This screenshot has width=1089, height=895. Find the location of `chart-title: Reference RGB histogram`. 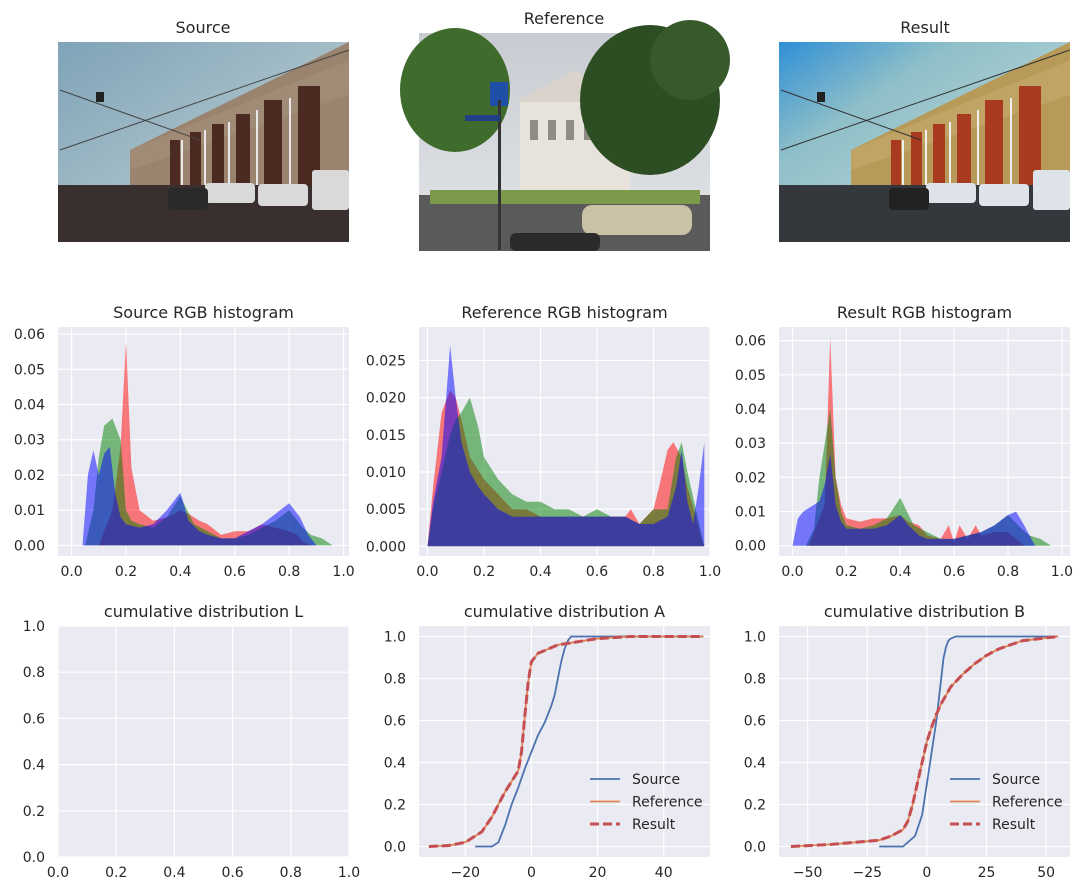

chart-title: Reference RGB histogram is located at coordinates (564, 312).